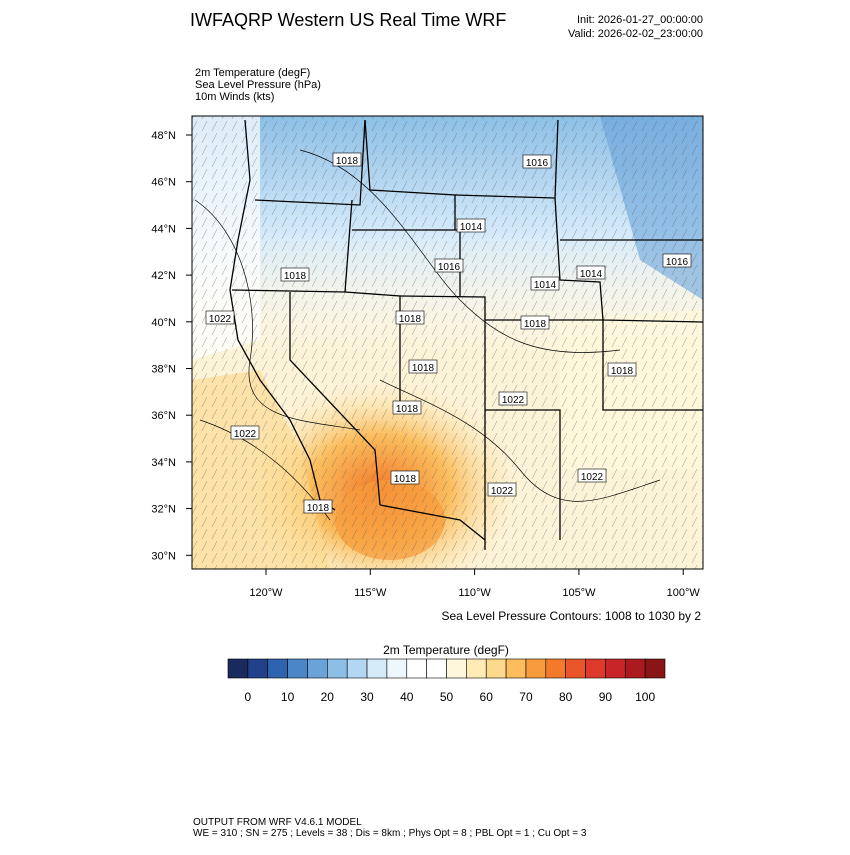  What do you see at coordinates (328, 697) in the screenshot?
I see `colorbar-tick-label: 20` at bounding box center [328, 697].